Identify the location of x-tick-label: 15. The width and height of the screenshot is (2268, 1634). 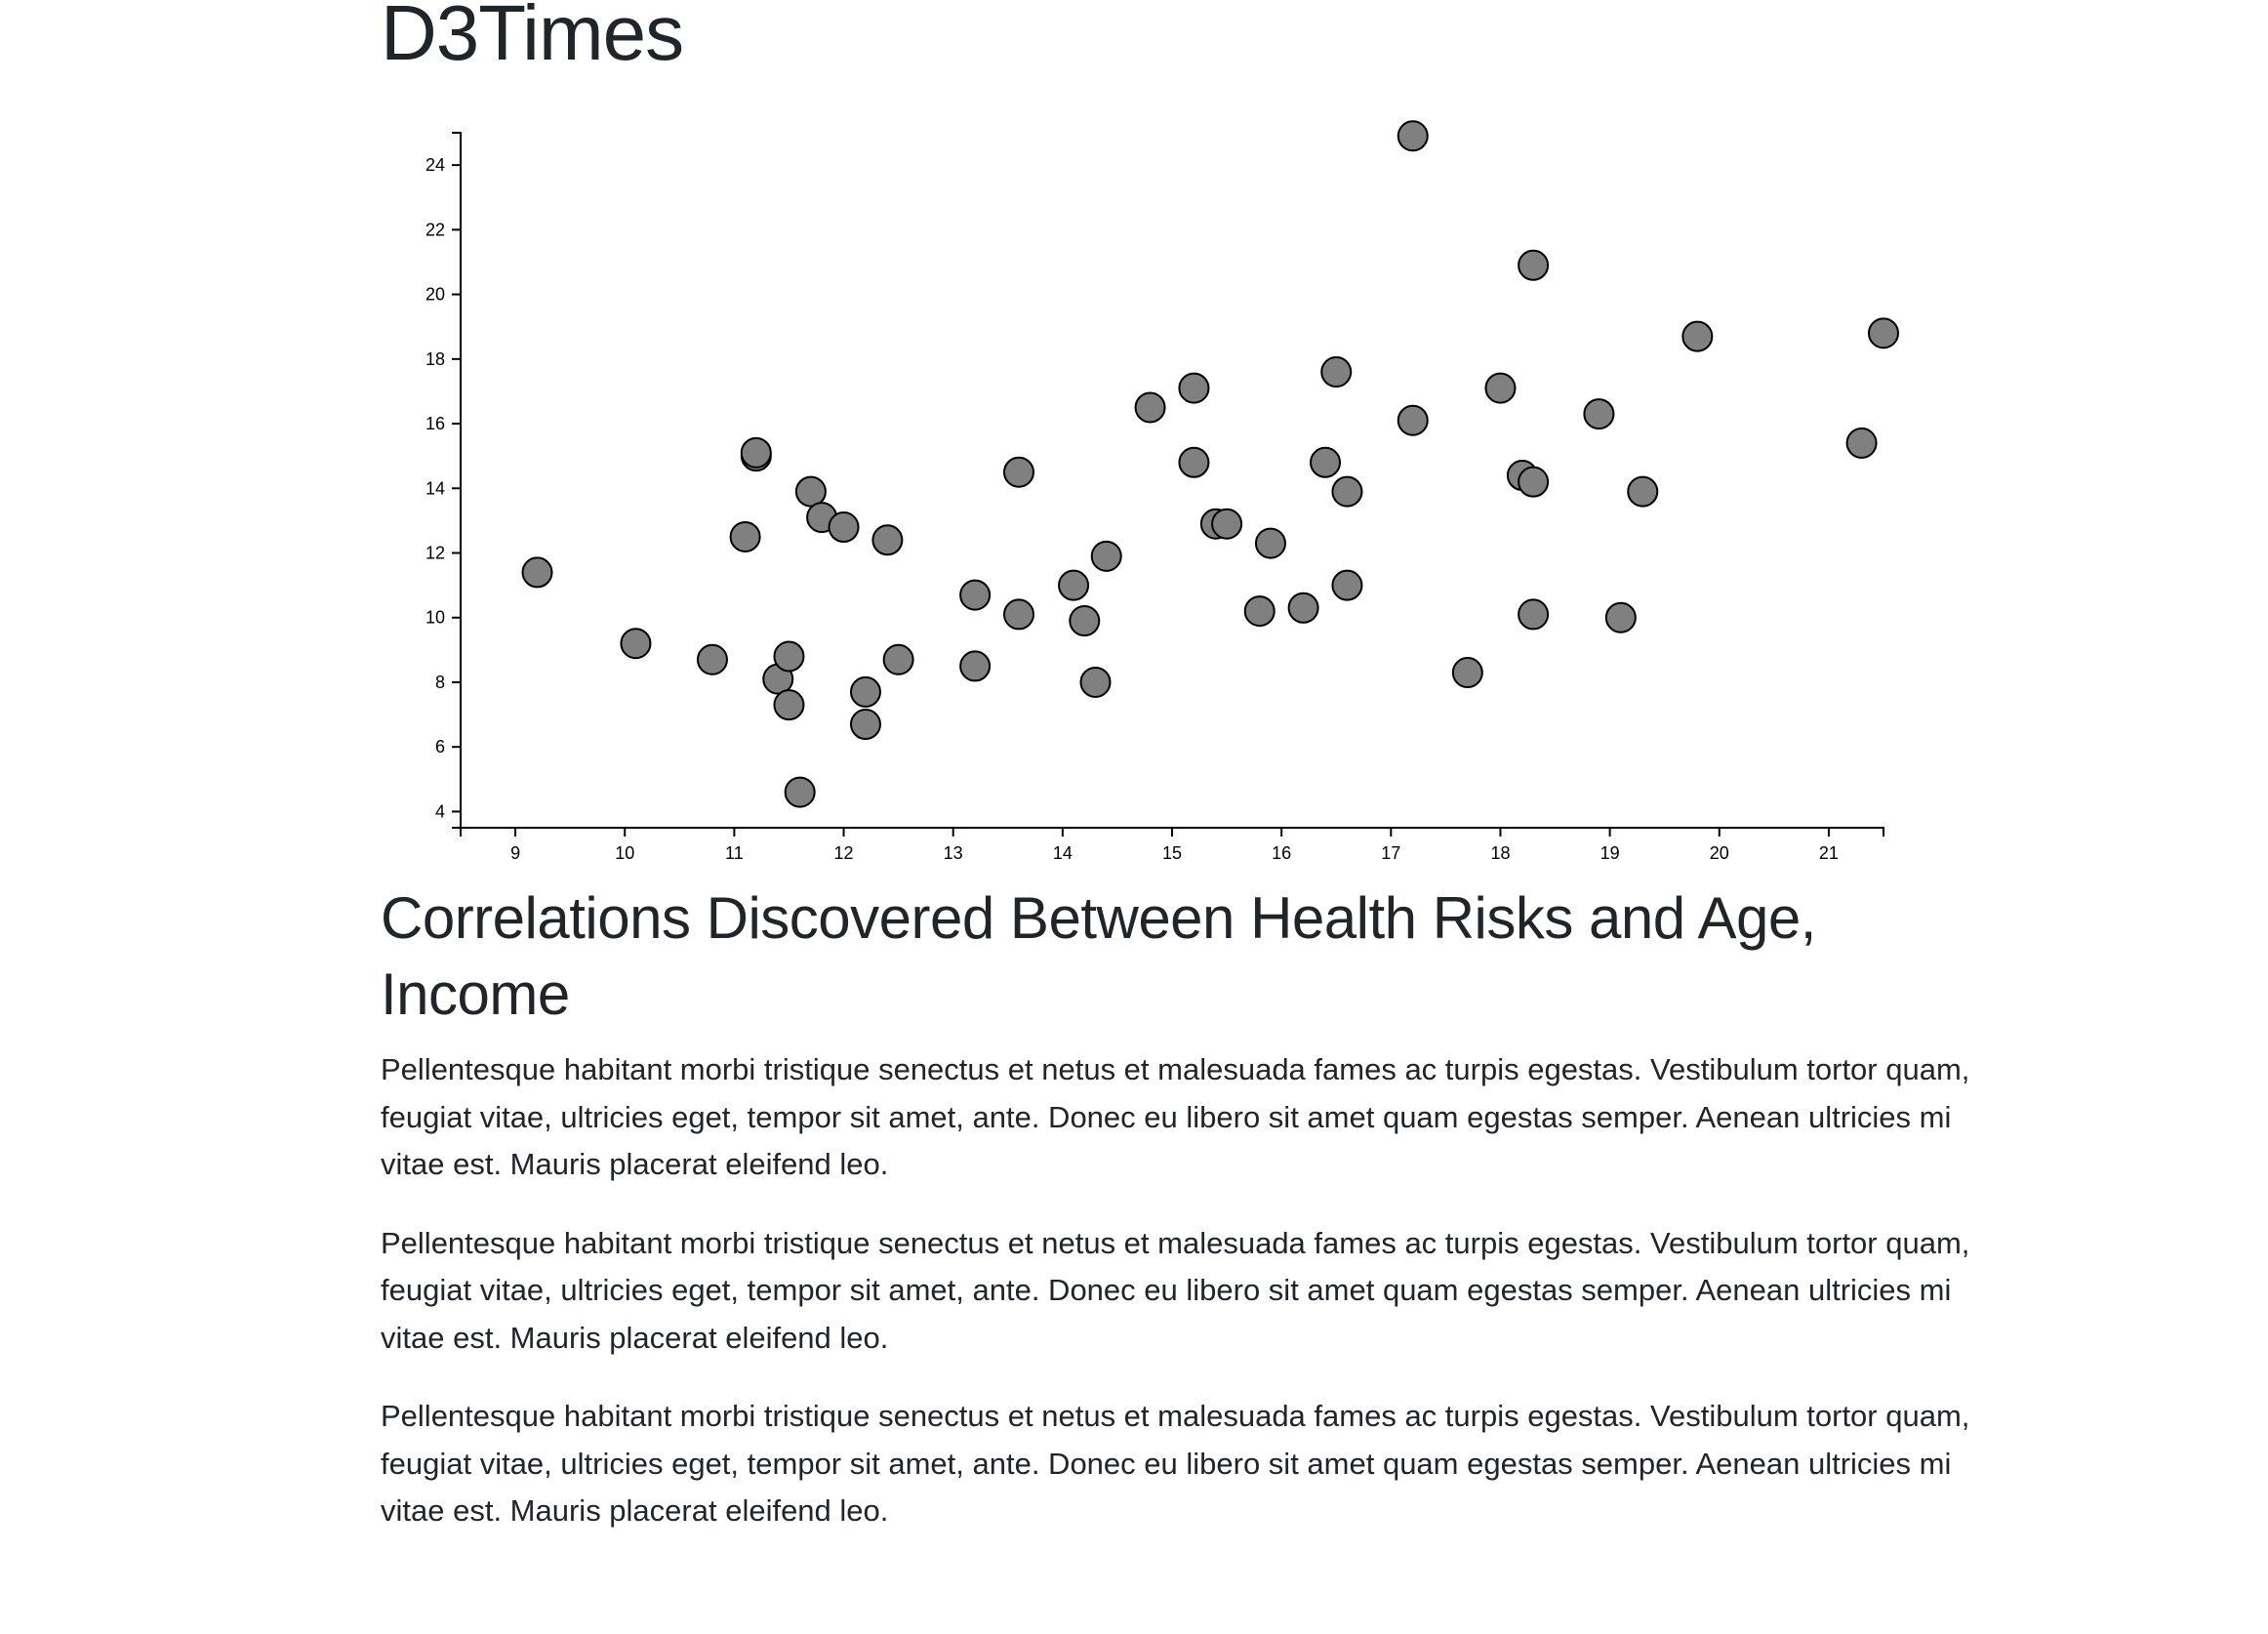
(1172, 851).